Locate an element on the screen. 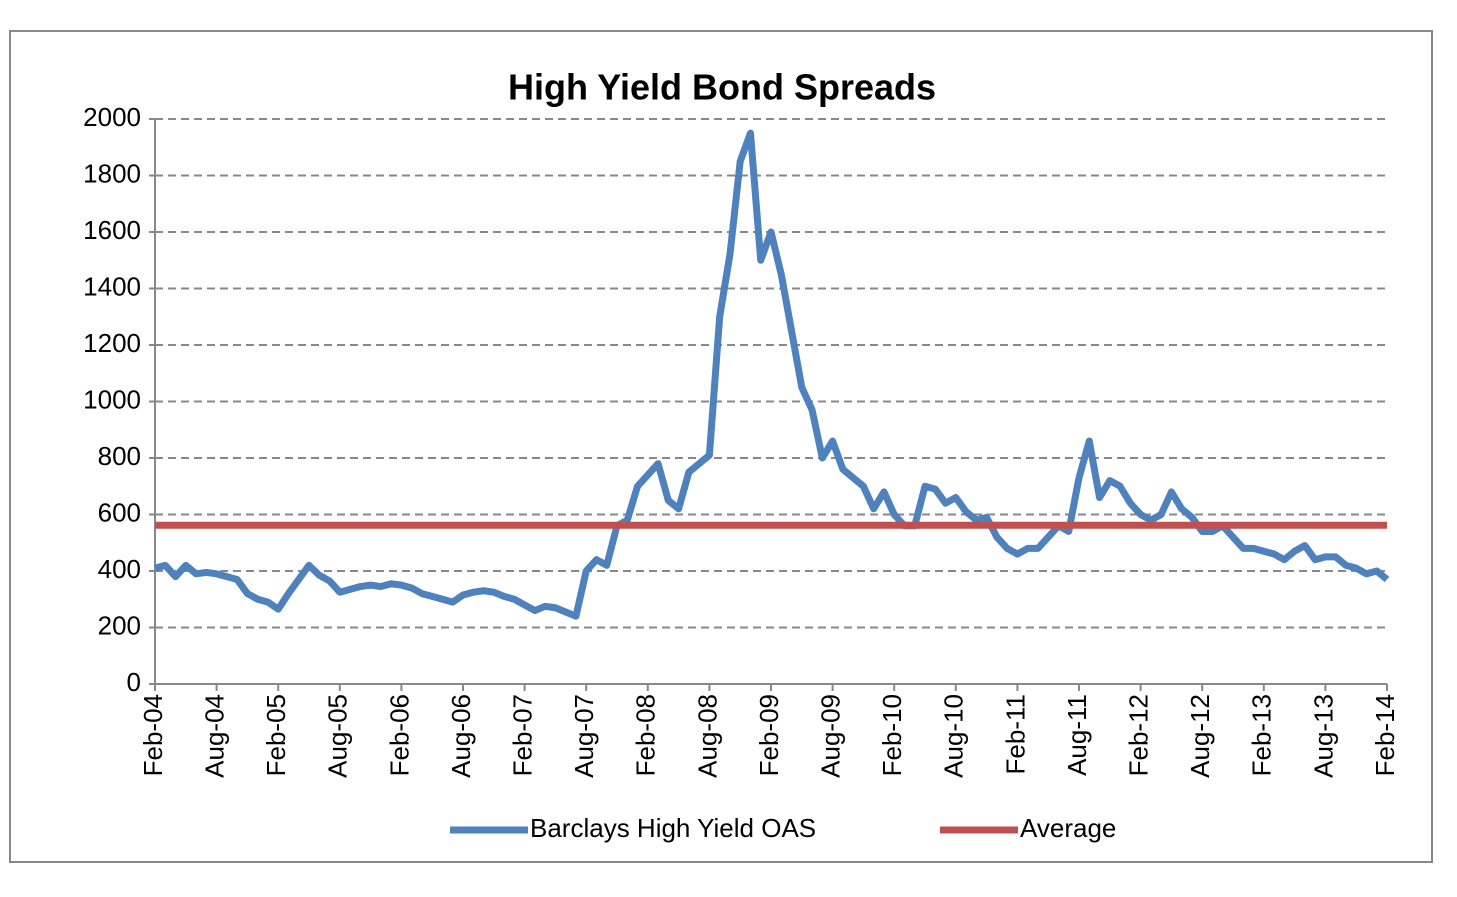  y-tick-label: 1400 is located at coordinates (112, 286).